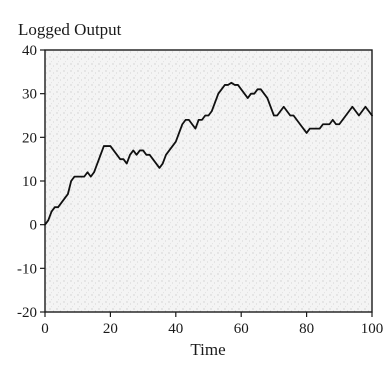  I want to click on x-tick-label-4: 80, so click(306, 329).